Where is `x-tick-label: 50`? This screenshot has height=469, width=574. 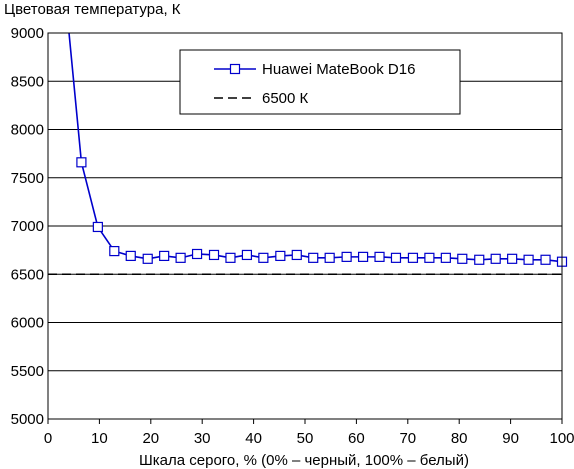
x-tick-label: 50 is located at coordinates (305, 438).